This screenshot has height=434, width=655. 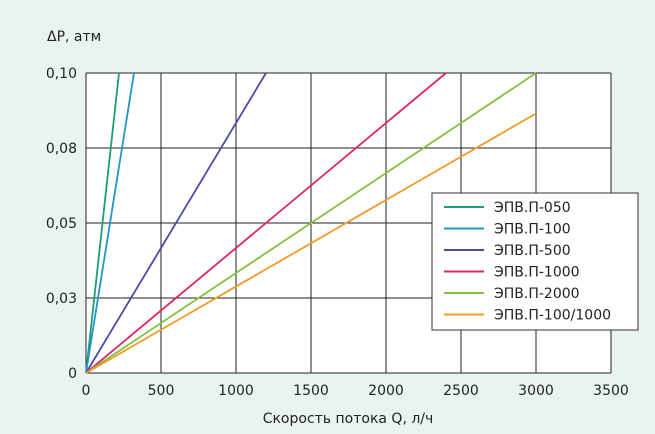 What do you see at coordinates (532, 208) in the screenshot?
I see `legend-label: ЭПВ.П-050` at bounding box center [532, 208].